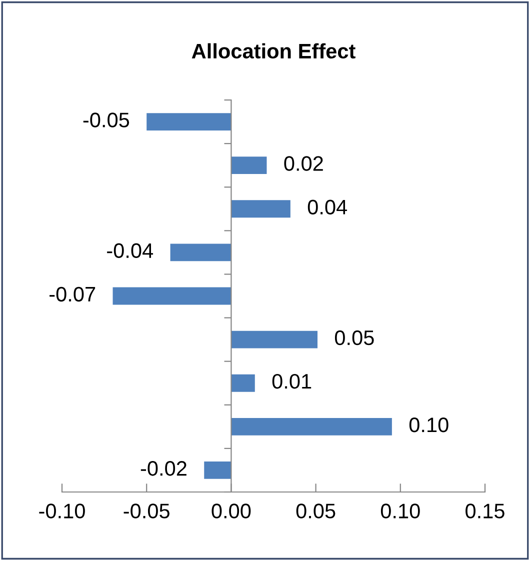 The image size is (530, 561). What do you see at coordinates (73, 294) in the screenshot?
I see `data-label: -0.07` at bounding box center [73, 294].